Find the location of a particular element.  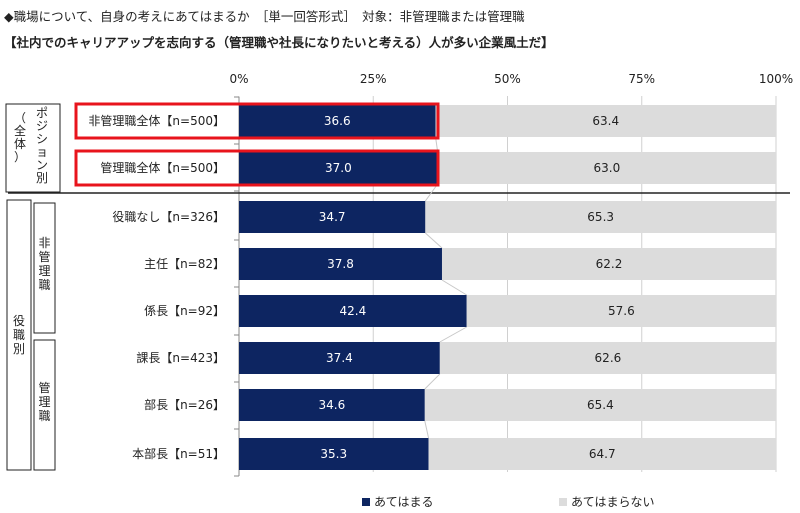

position-group-sublabel: 全 is located at coordinates (20, 130).